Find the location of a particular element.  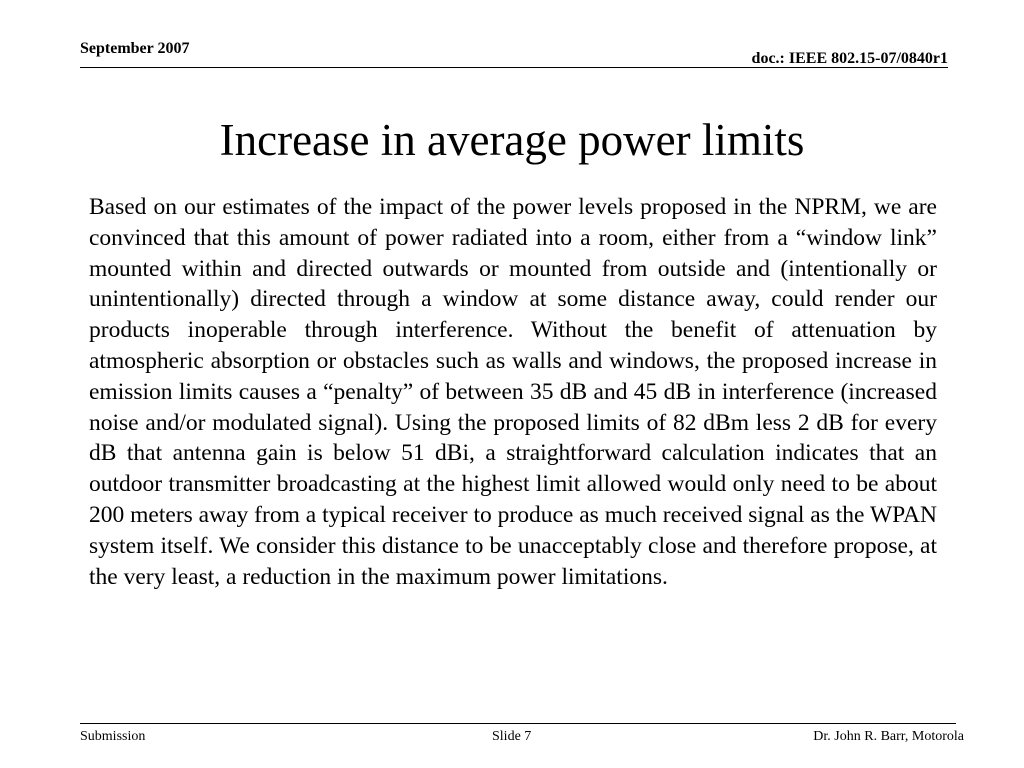

header-doc-id: doc.: IEEE 802.15-07/0840r1 is located at coordinates (849, 58).